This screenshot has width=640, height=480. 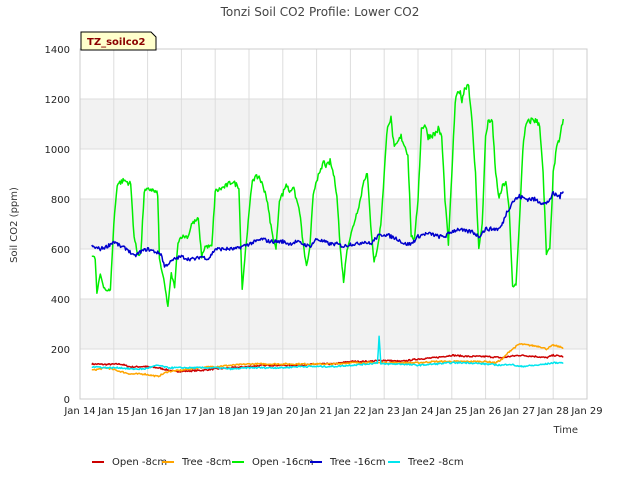 What do you see at coordinates (316, 411) in the screenshot?
I see `x-tick-label: Jan 21` at bounding box center [316, 411].